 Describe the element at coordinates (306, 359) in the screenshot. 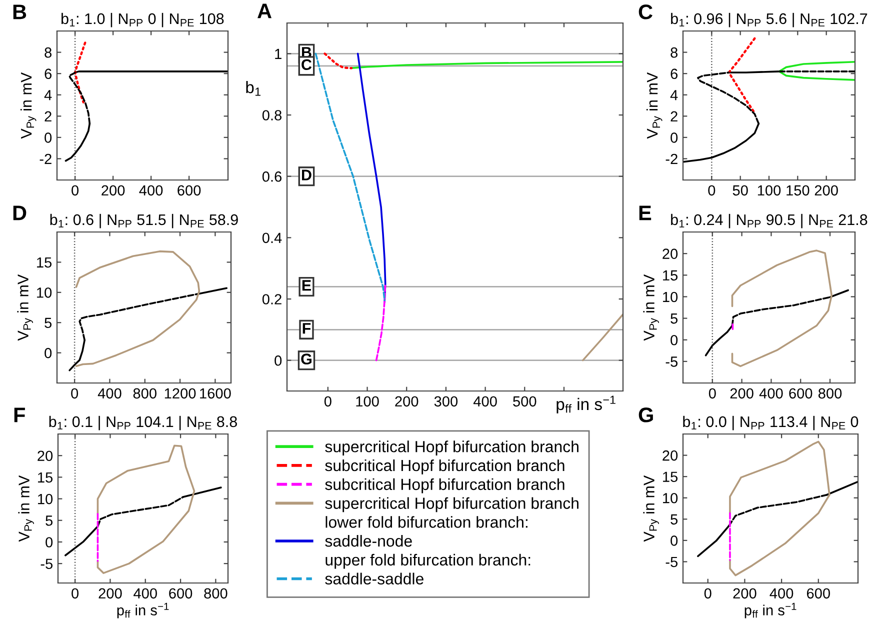

I see `ref-line-label: G` at that location.